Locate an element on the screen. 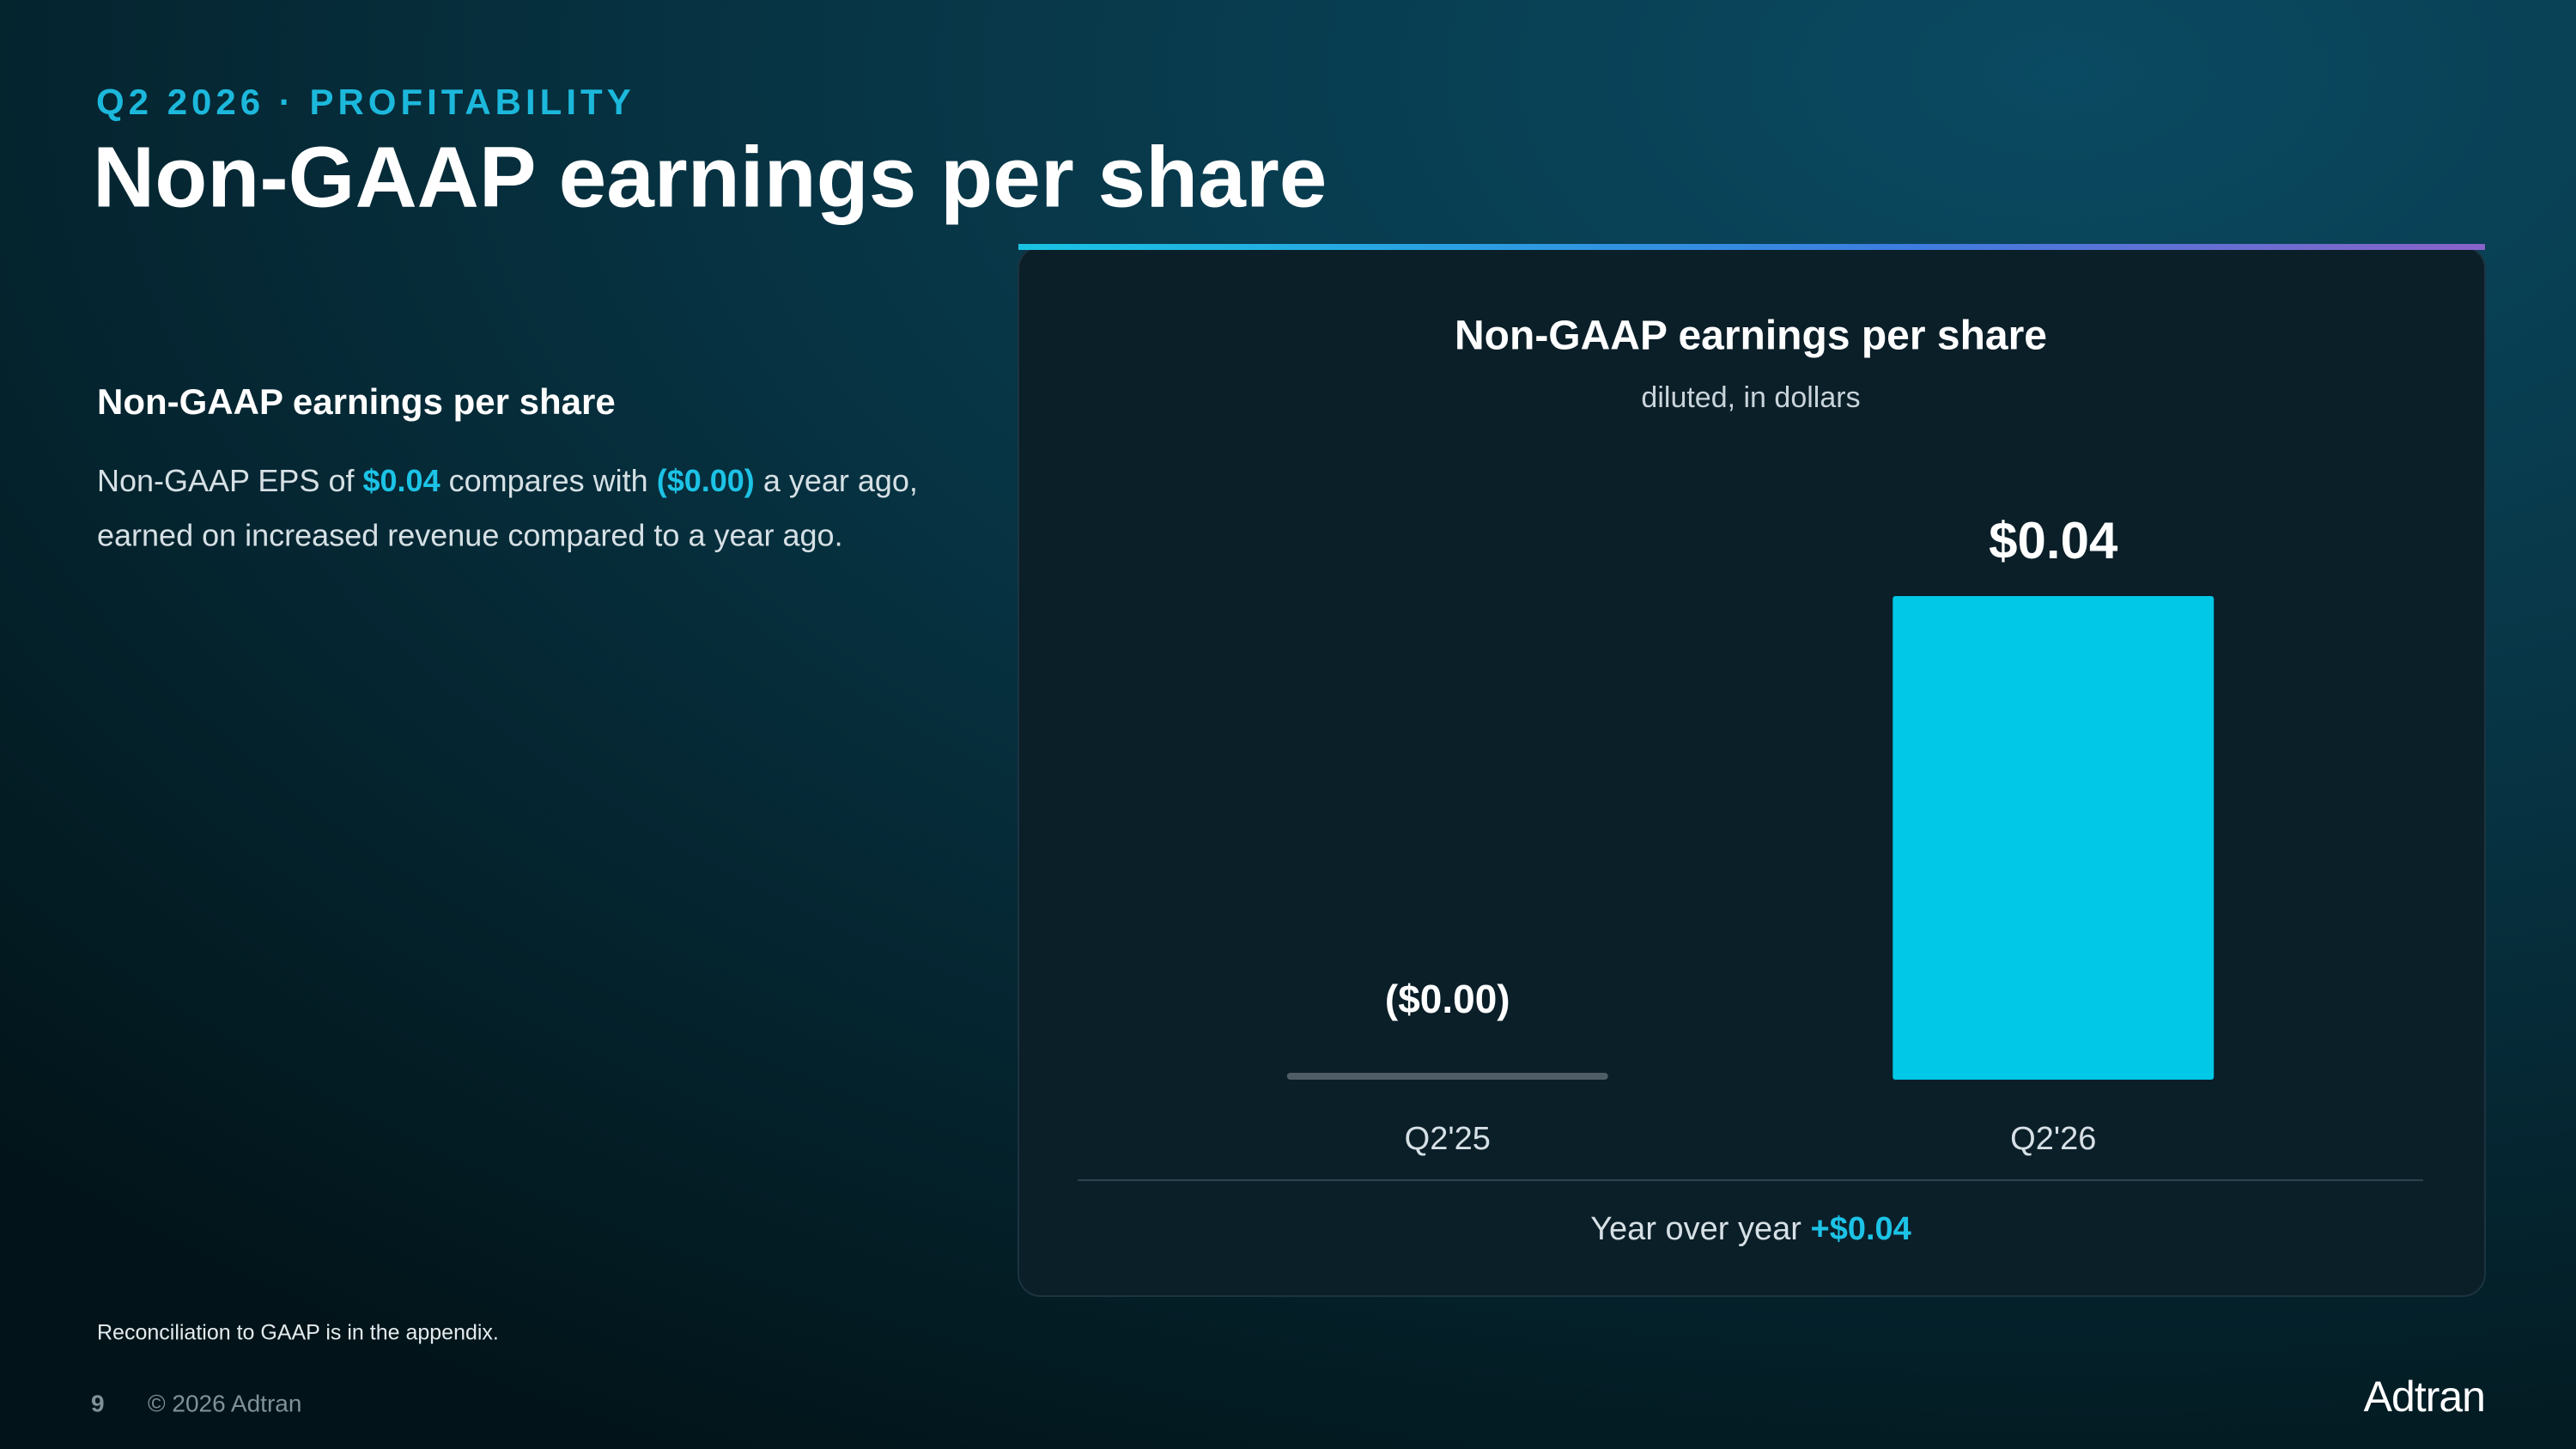  page-number: 9 is located at coordinates (98, 1403).